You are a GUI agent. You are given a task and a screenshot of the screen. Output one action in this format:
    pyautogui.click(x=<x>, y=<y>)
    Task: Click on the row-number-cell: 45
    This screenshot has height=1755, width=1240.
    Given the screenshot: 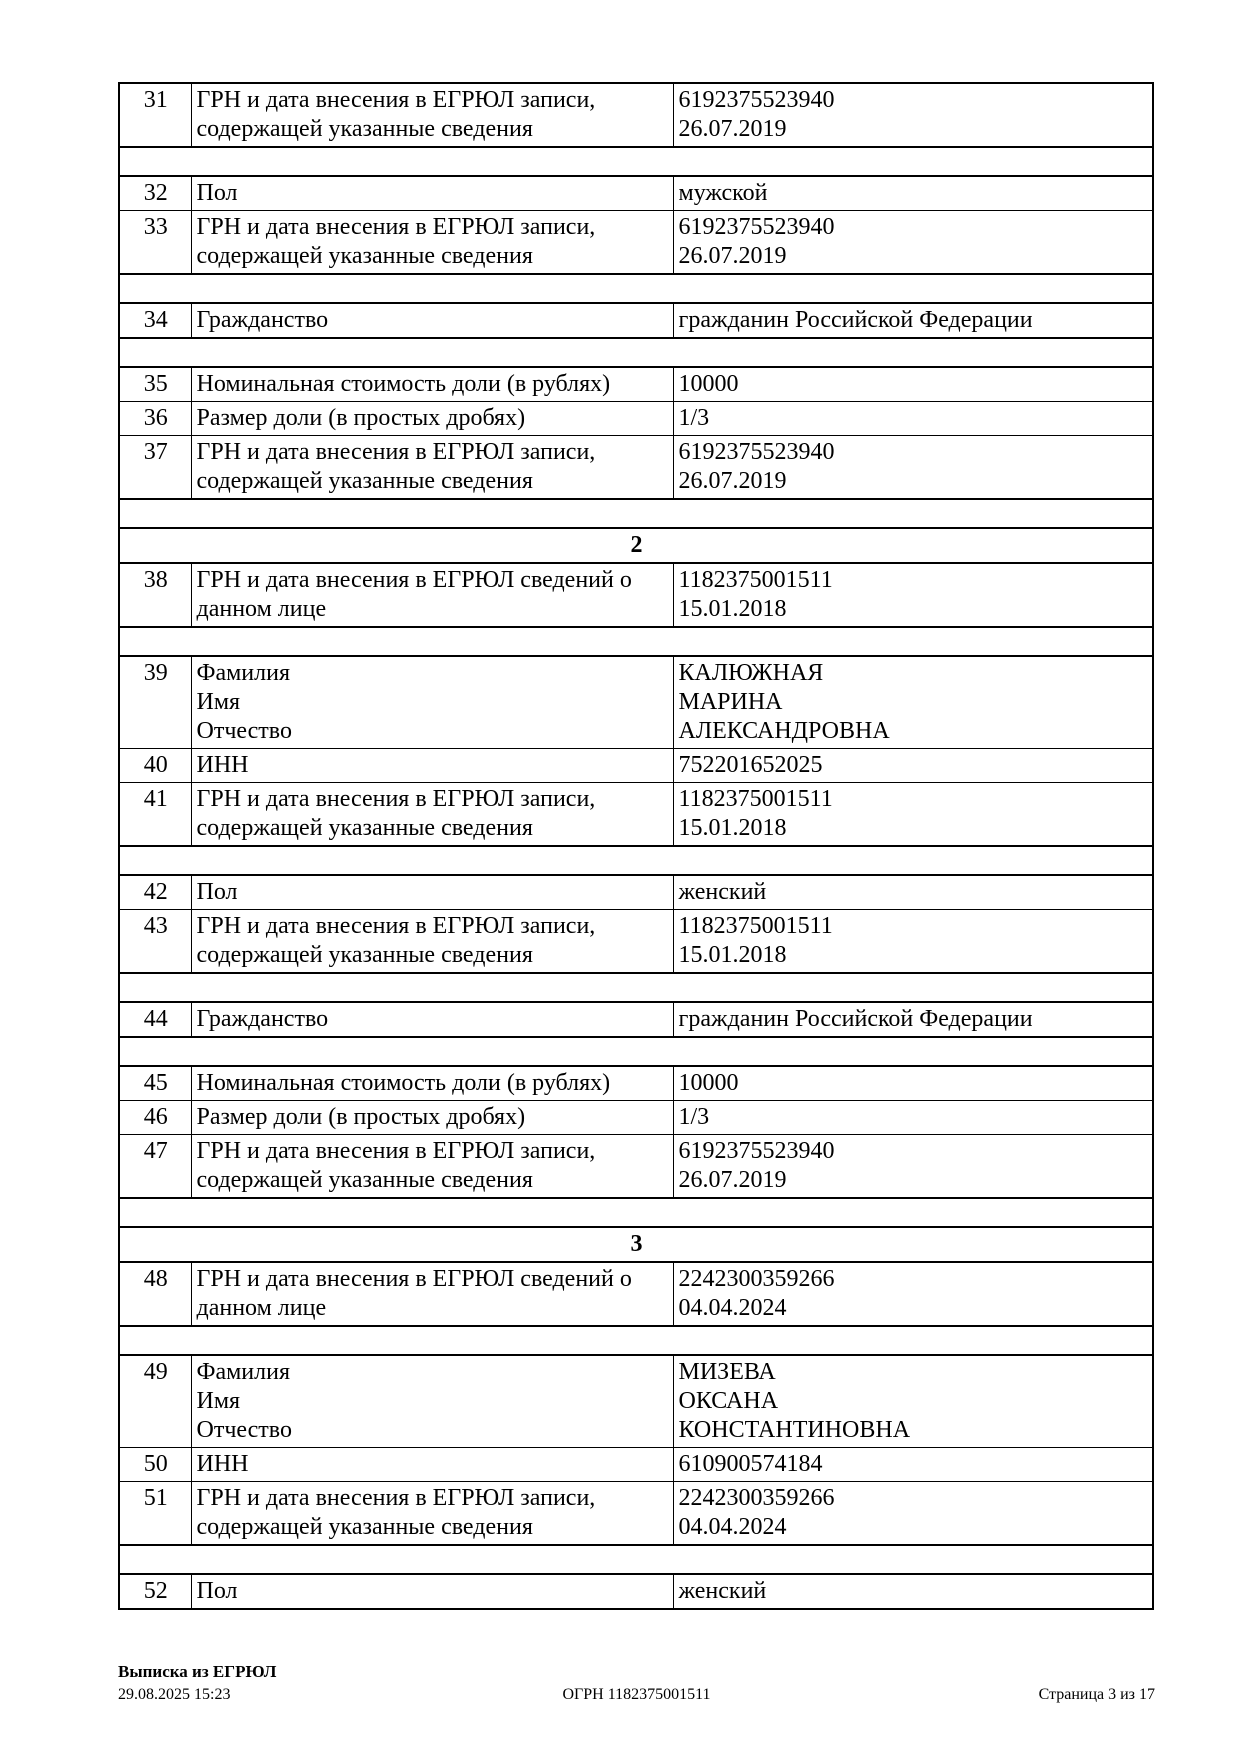 What is the action you would take?
    pyautogui.click(x=155, y=1083)
    